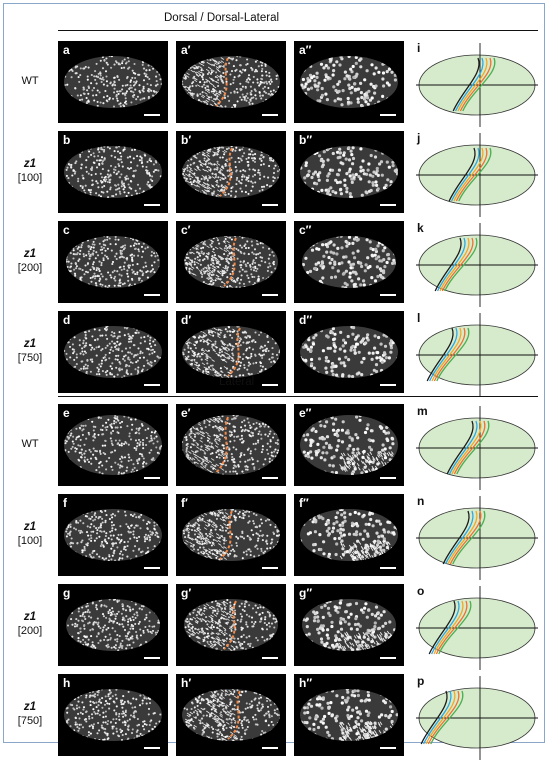 This screenshot has height=762, width=550. What do you see at coordinates (66, 320) in the screenshot?
I see `panel-label: d` at bounding box center [66, 320].